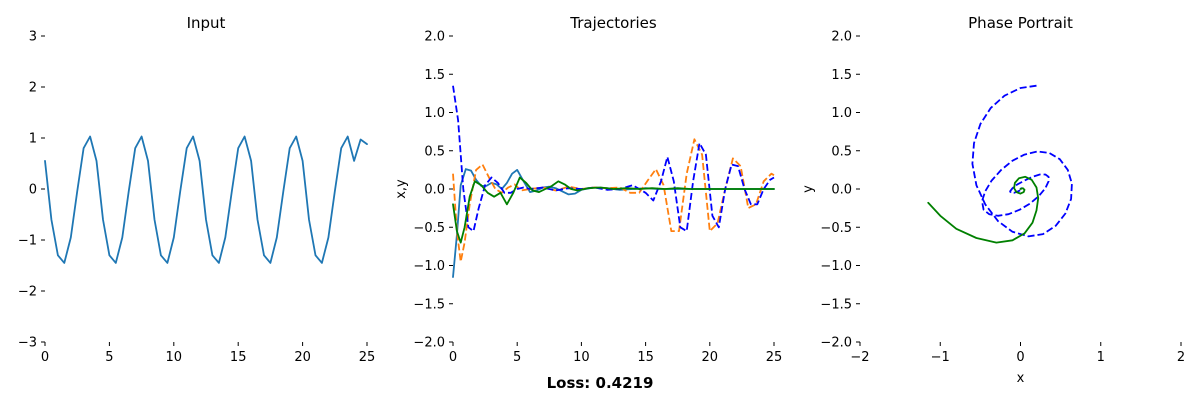 The width and height of the screenshot is (1200, 400). What do you see at coordinates (517, 357) in the screenshot?
I see `chart-2-x-tick-label: 5` at bounding box center [517, 357].